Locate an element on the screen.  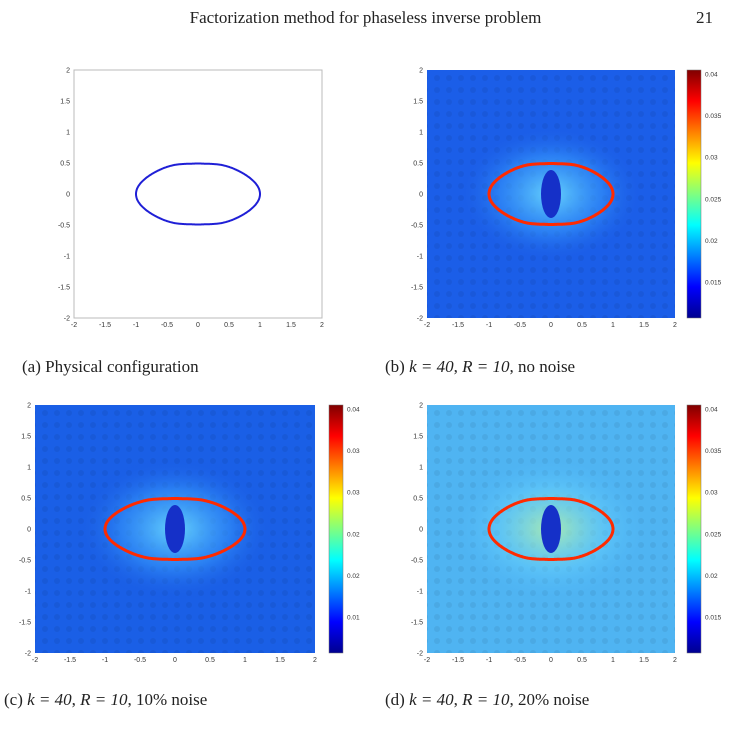
colorbar-tick-label: 0.04 is located at coordinates (711, 410).